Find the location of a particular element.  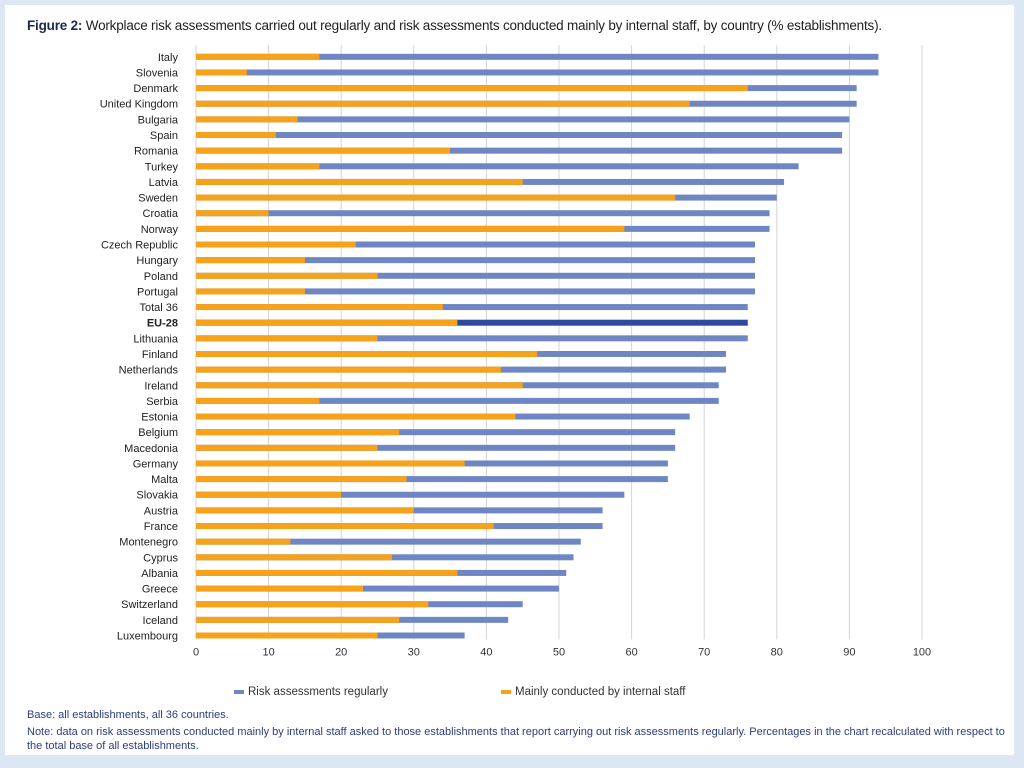

x-tick-label: 50 is located at coordinates (559, 652).